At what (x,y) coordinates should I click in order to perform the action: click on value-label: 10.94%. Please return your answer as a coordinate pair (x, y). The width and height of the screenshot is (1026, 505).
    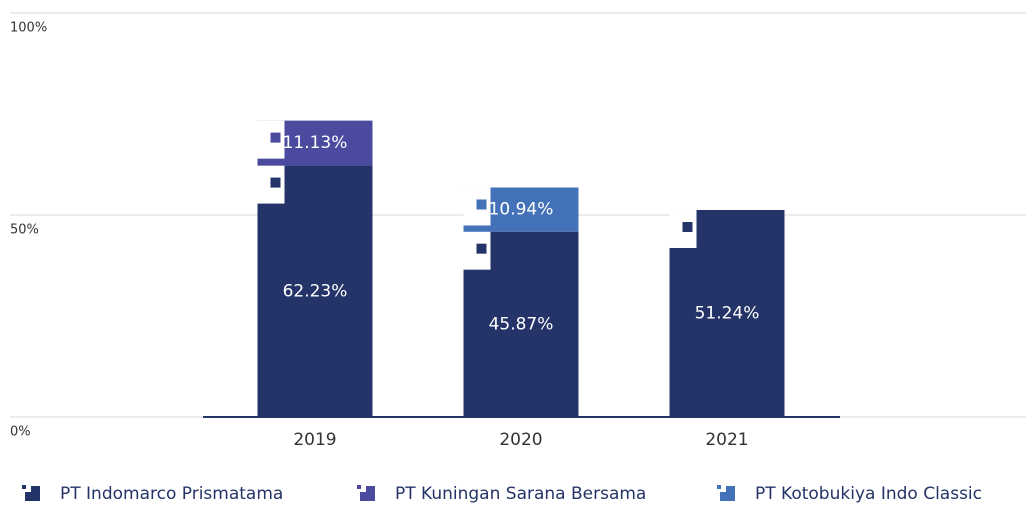
    Looking at the image, I should click on (521, 210).